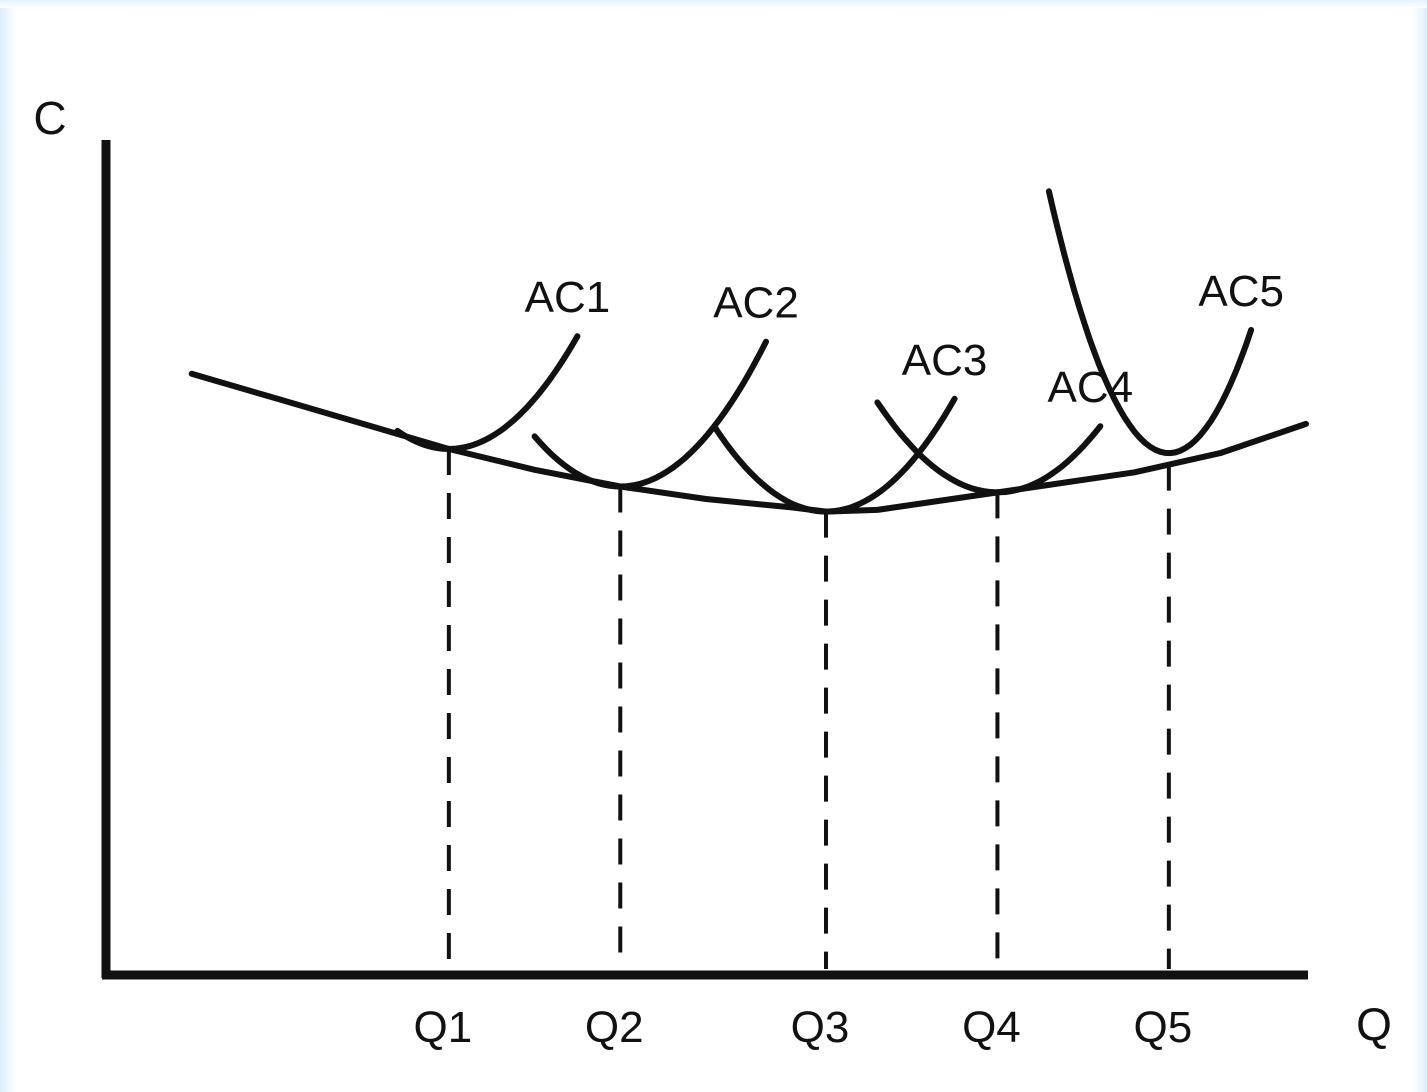 The width and height of the screenshot is (1427, 1092). I want to click on long-run-average-cost-curve, so click(748, 442).